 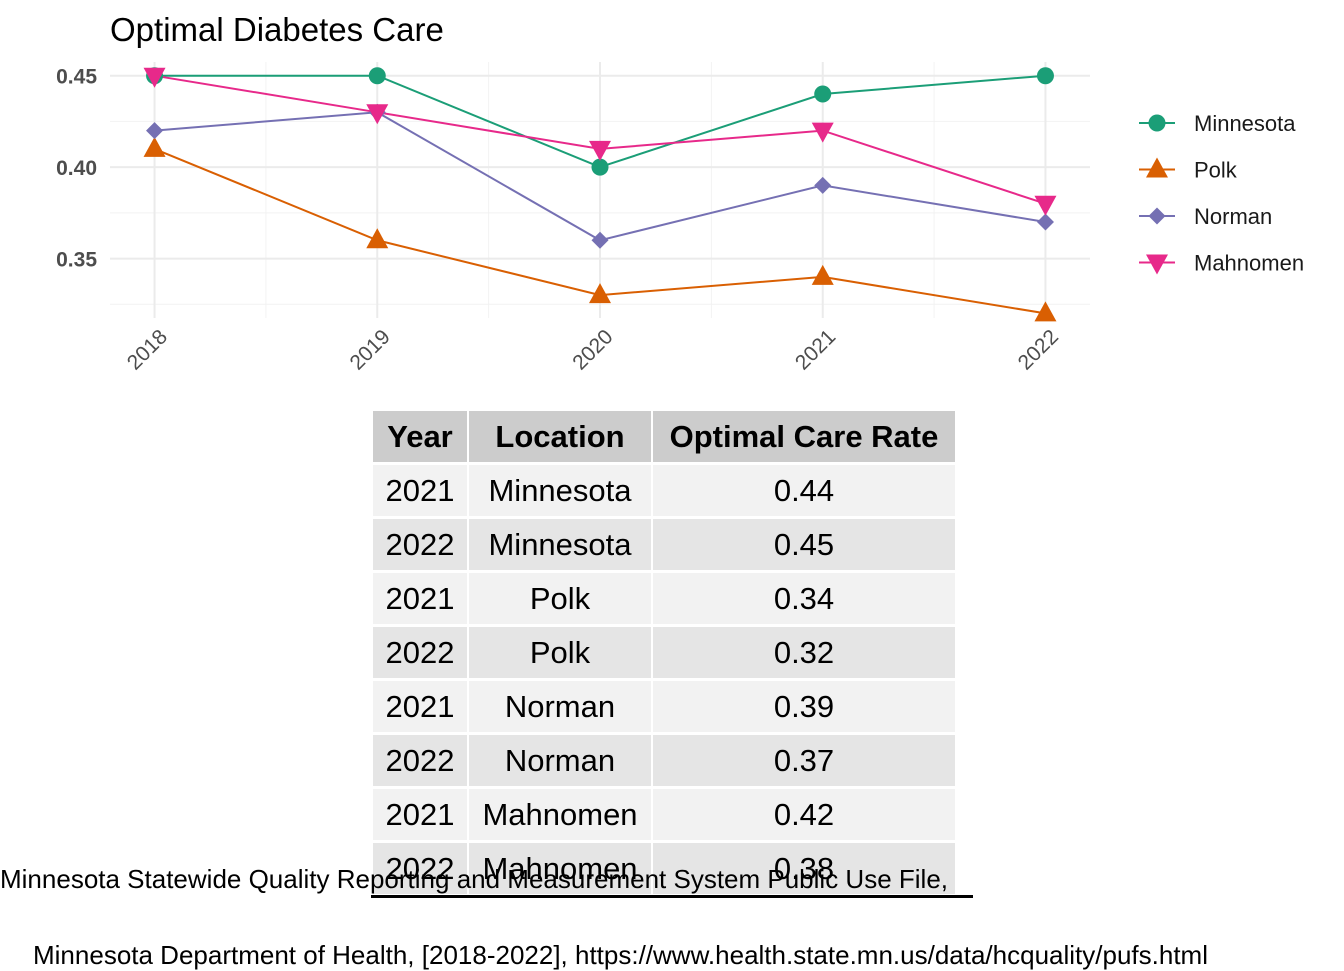 What do you see at coordinates (1249, 263) in the screenshot?
I see `legend-label-mahnomen: Mahnomen` at bounding box center [1249, 263].